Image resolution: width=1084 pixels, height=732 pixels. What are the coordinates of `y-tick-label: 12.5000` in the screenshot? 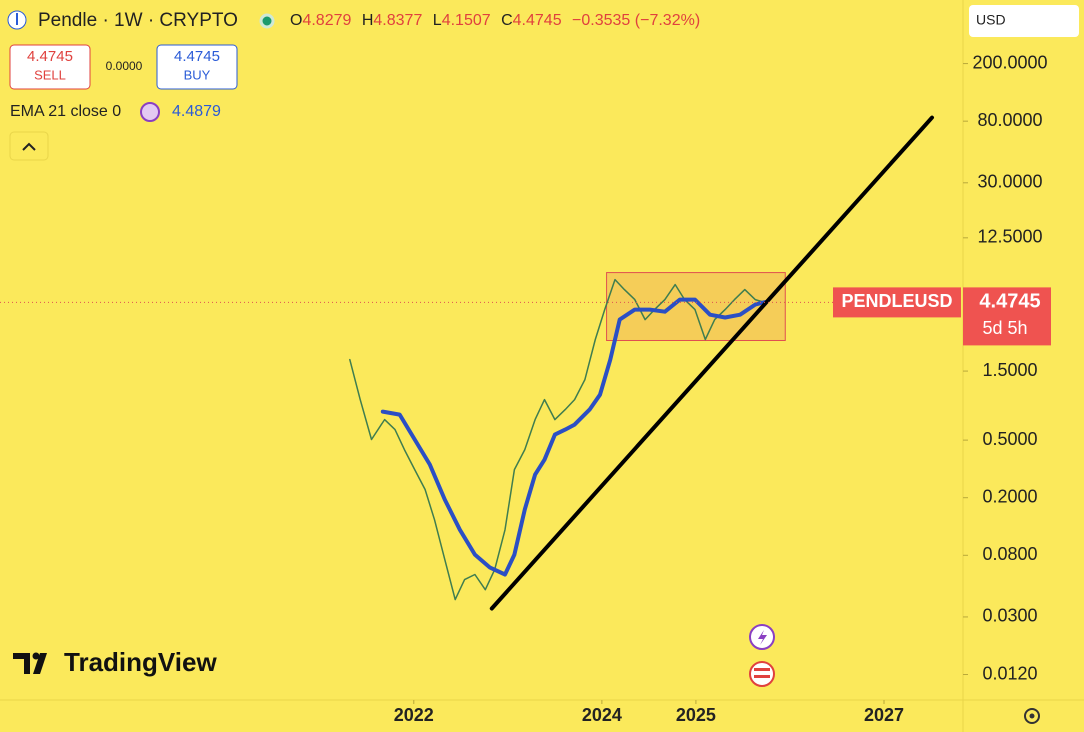 It's located at (1009, 237).